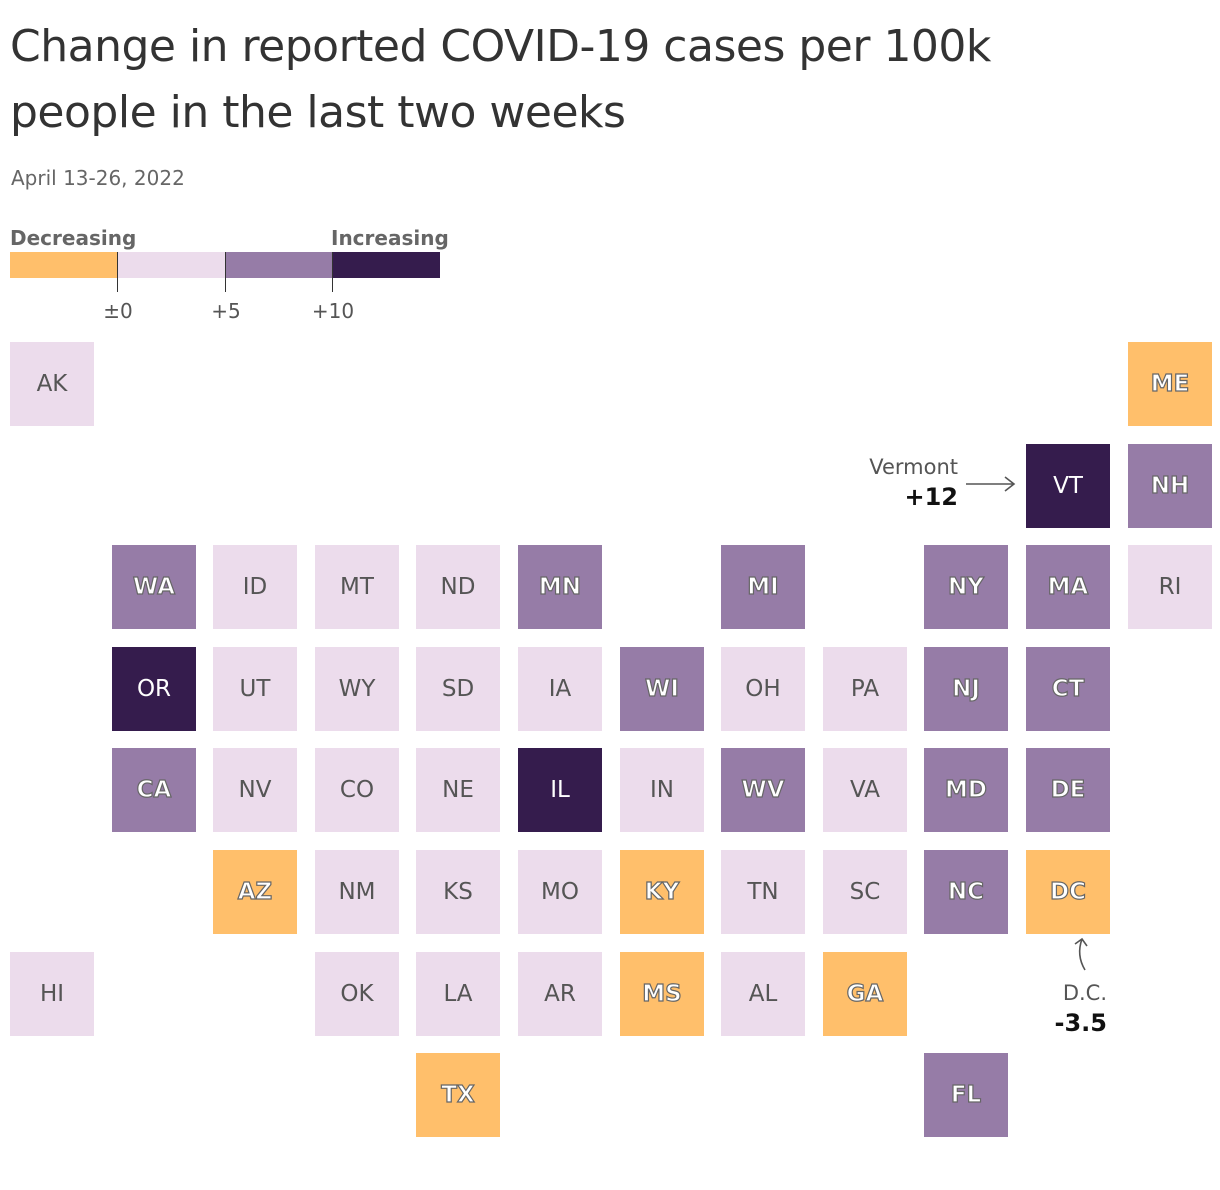 This screenshot has width=1220, height=1190. What do you see at coordinates (931, 497) in the screenshot?
I see `annotation-vermont-value: +12` at bounding box center [931, 497].